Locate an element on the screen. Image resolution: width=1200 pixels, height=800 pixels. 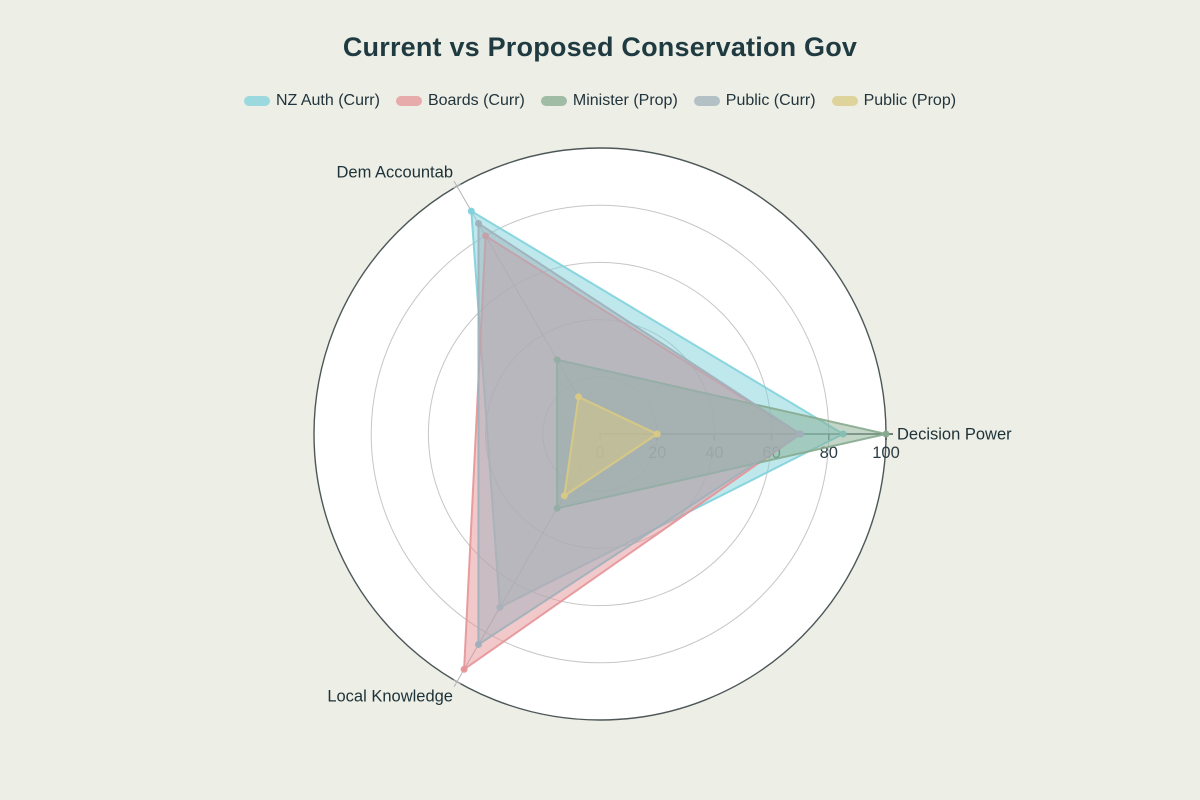
legend-label: NZ Auth (Curr) is located at coordinates (327, 100).